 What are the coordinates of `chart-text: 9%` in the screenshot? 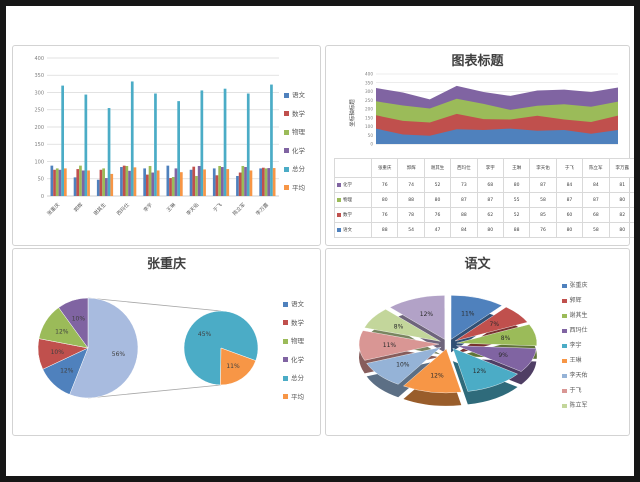 It's located at (503, 355).